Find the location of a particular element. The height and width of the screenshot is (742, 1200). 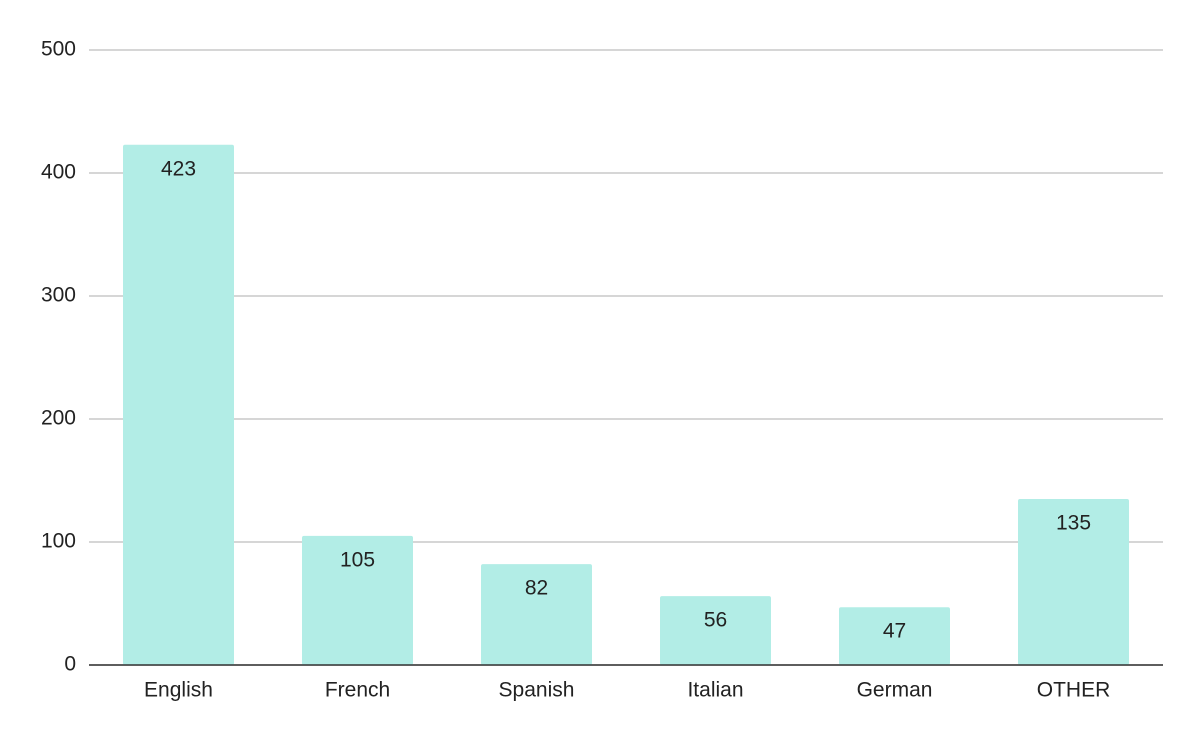

x-tick-label: French is located at coordinates (357, 690).